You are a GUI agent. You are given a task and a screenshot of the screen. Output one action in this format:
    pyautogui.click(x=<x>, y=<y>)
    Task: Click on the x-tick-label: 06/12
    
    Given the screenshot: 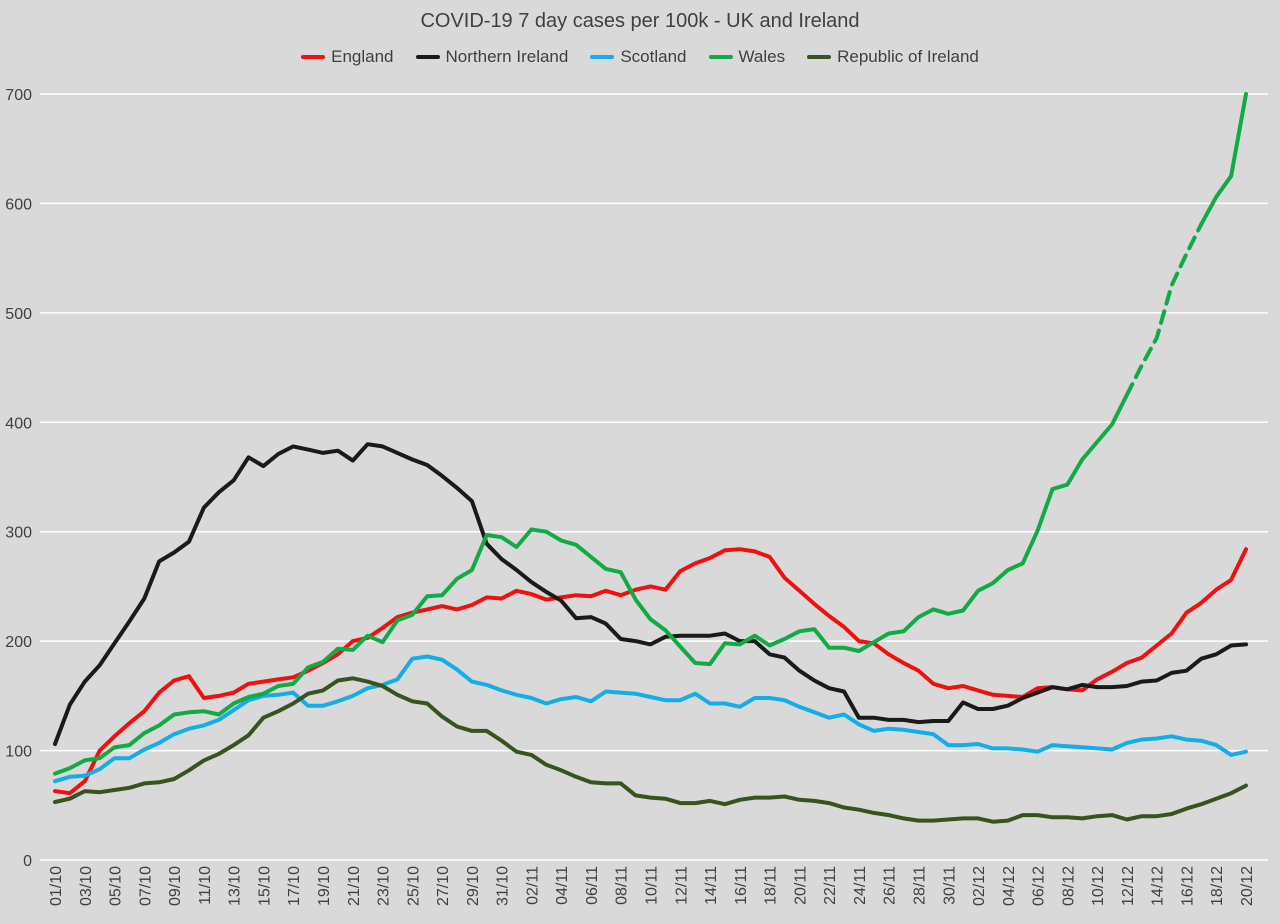 What is the action you would take?
    pyautogui.click(x=1039, y=886)
    